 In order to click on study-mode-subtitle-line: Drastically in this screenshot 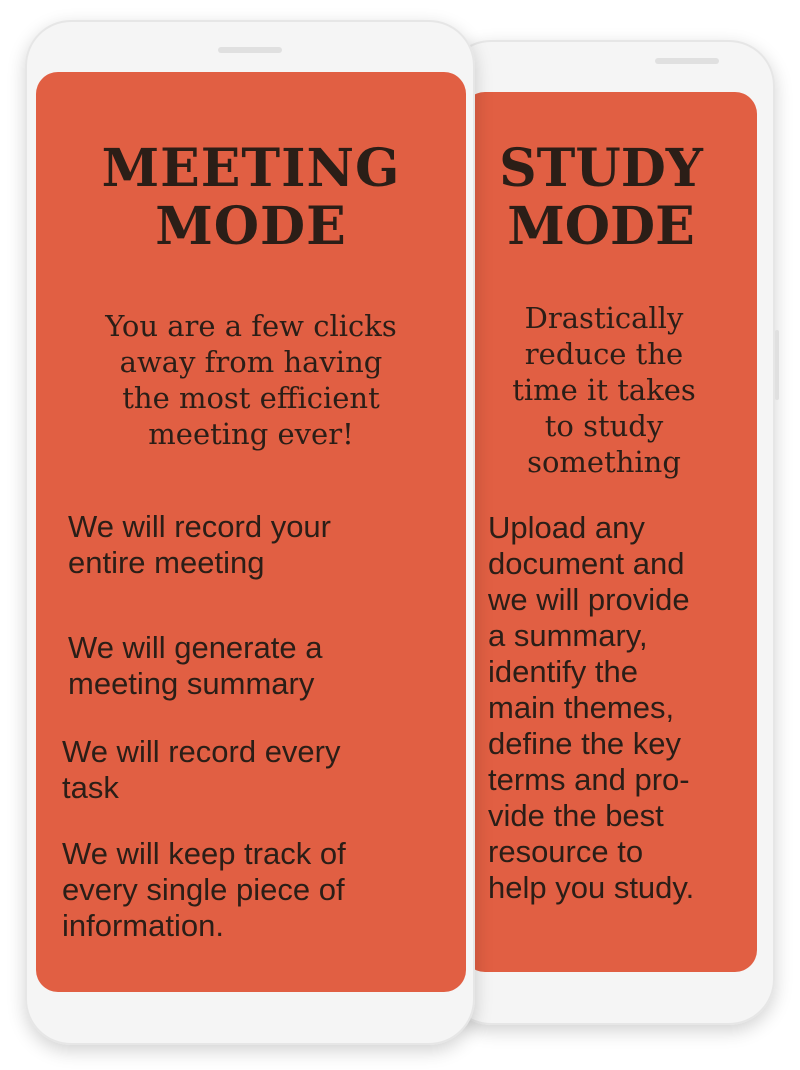, I will do `click(604, 318)`.